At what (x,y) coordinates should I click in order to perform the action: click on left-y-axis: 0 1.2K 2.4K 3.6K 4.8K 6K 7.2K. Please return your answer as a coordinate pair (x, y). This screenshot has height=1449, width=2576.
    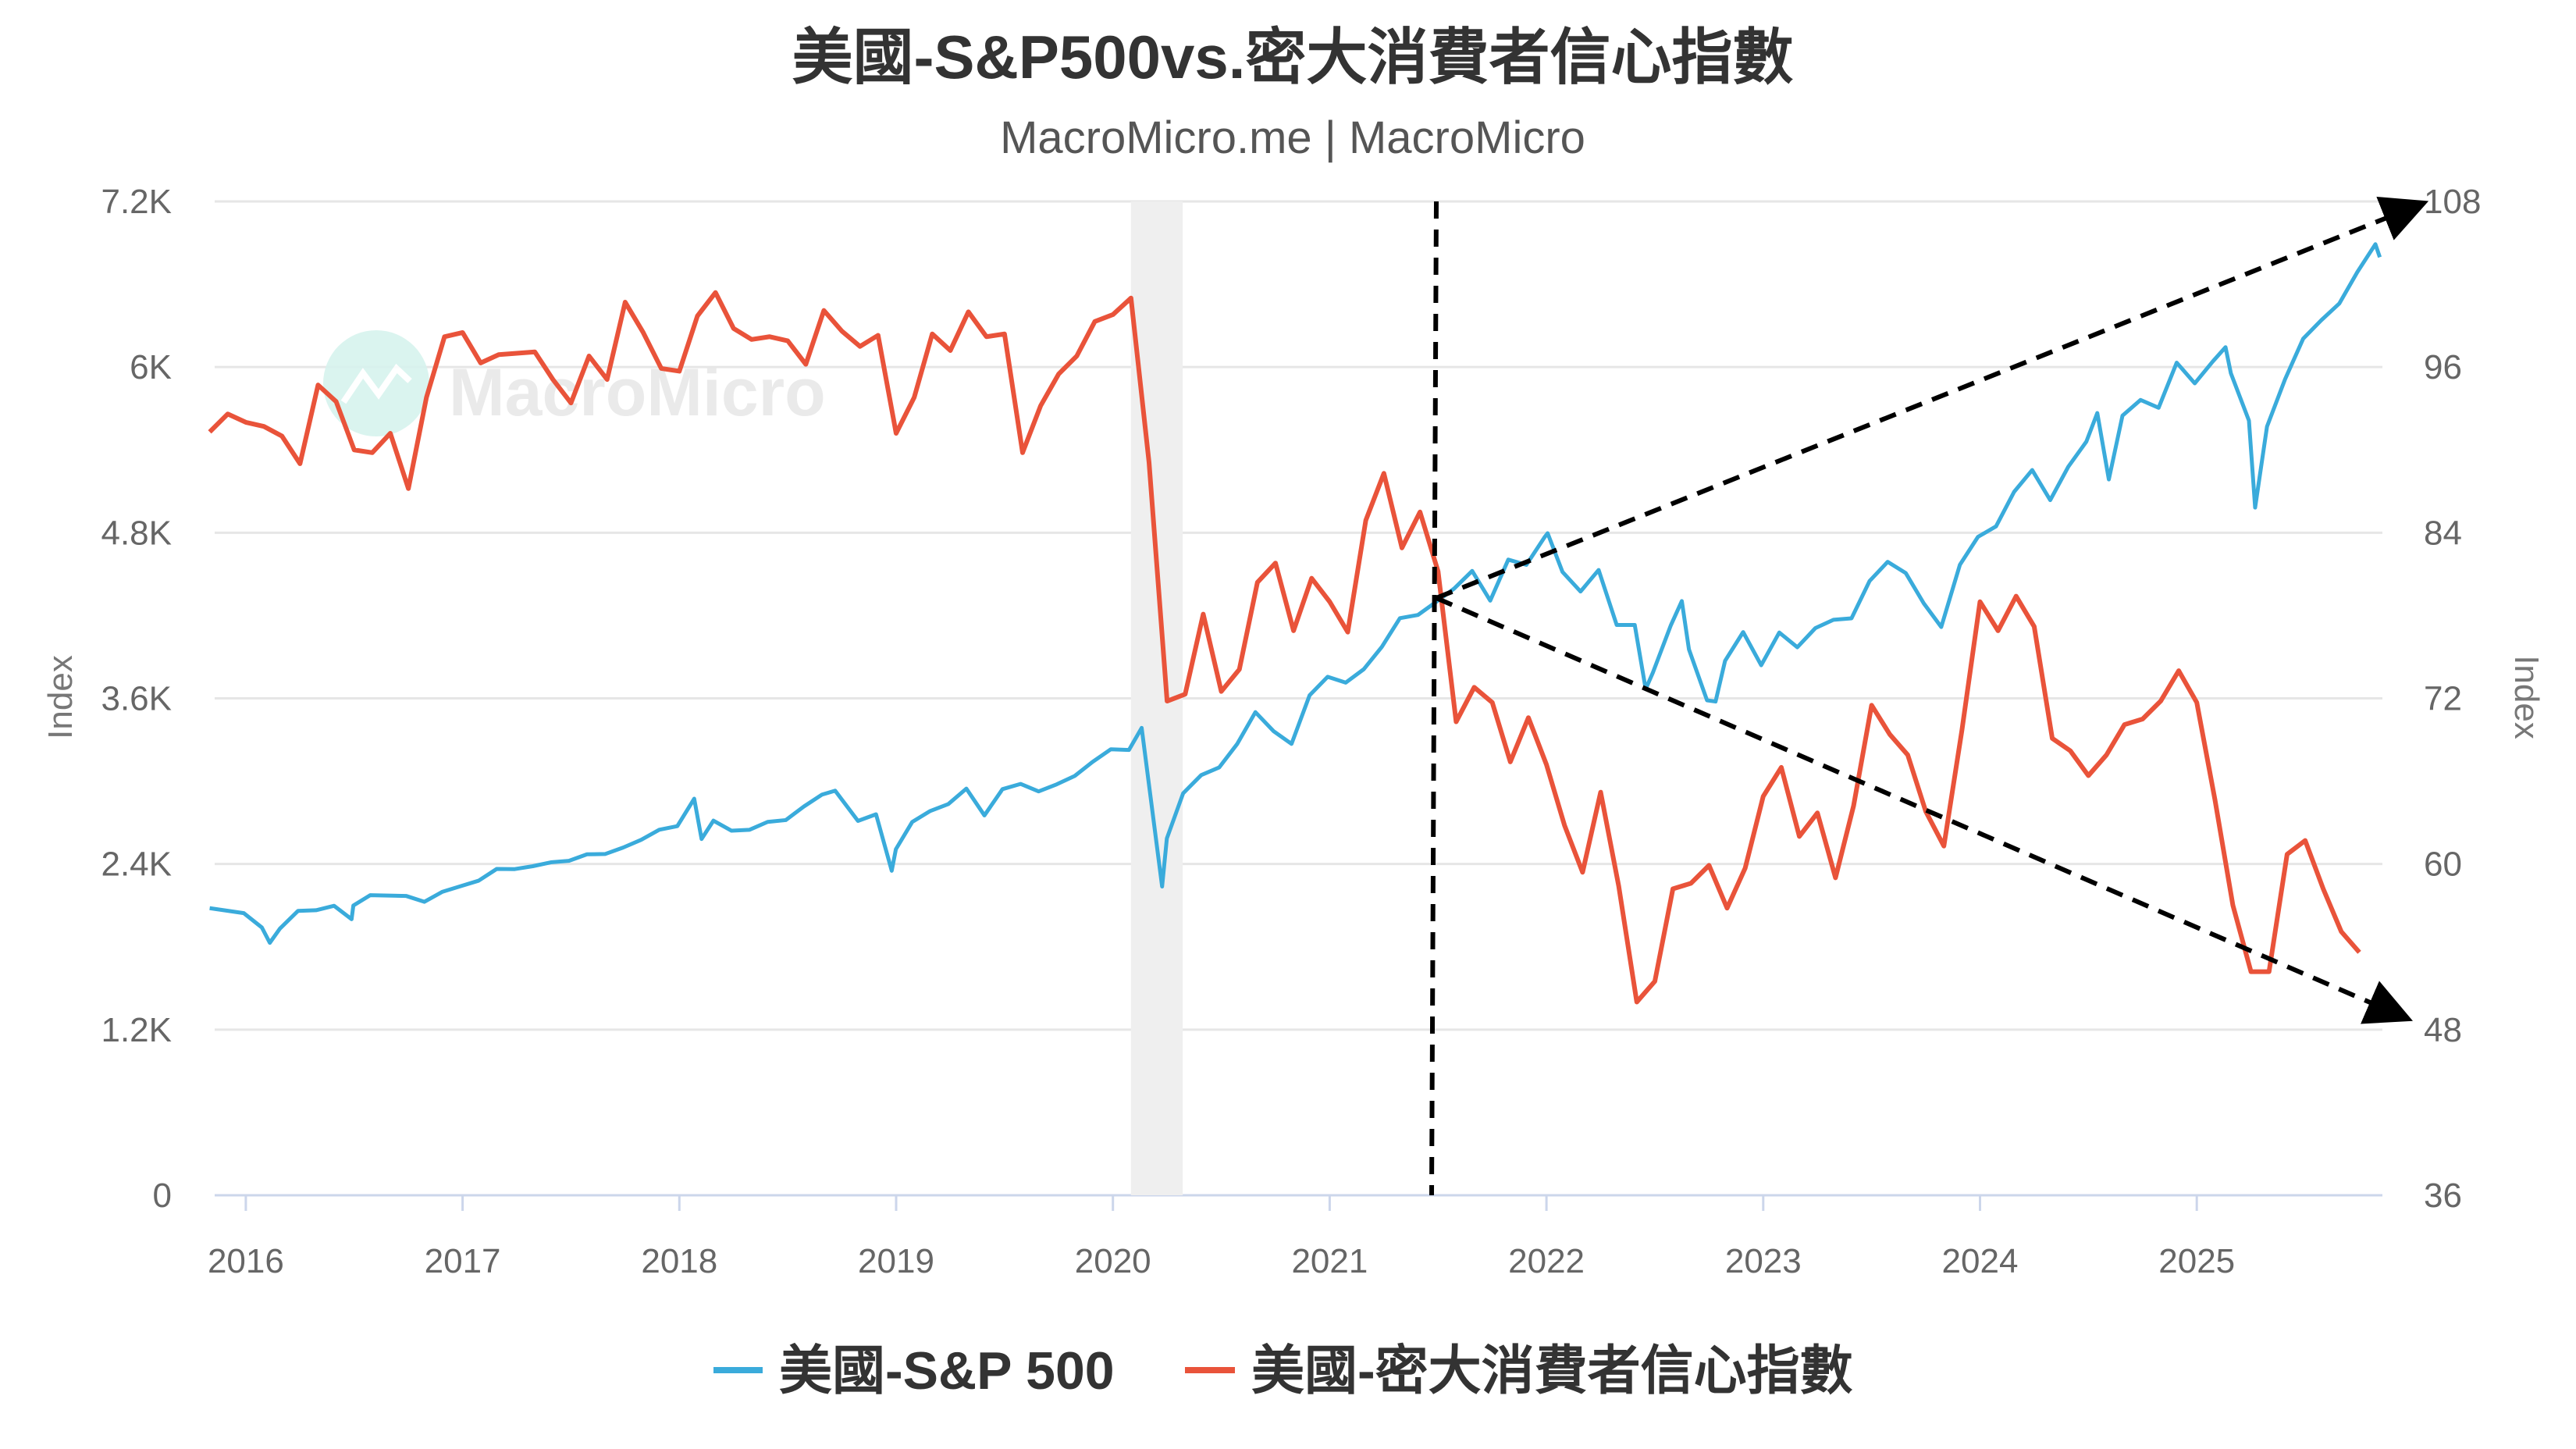
    Looking at the image, I should click on (136, 699).